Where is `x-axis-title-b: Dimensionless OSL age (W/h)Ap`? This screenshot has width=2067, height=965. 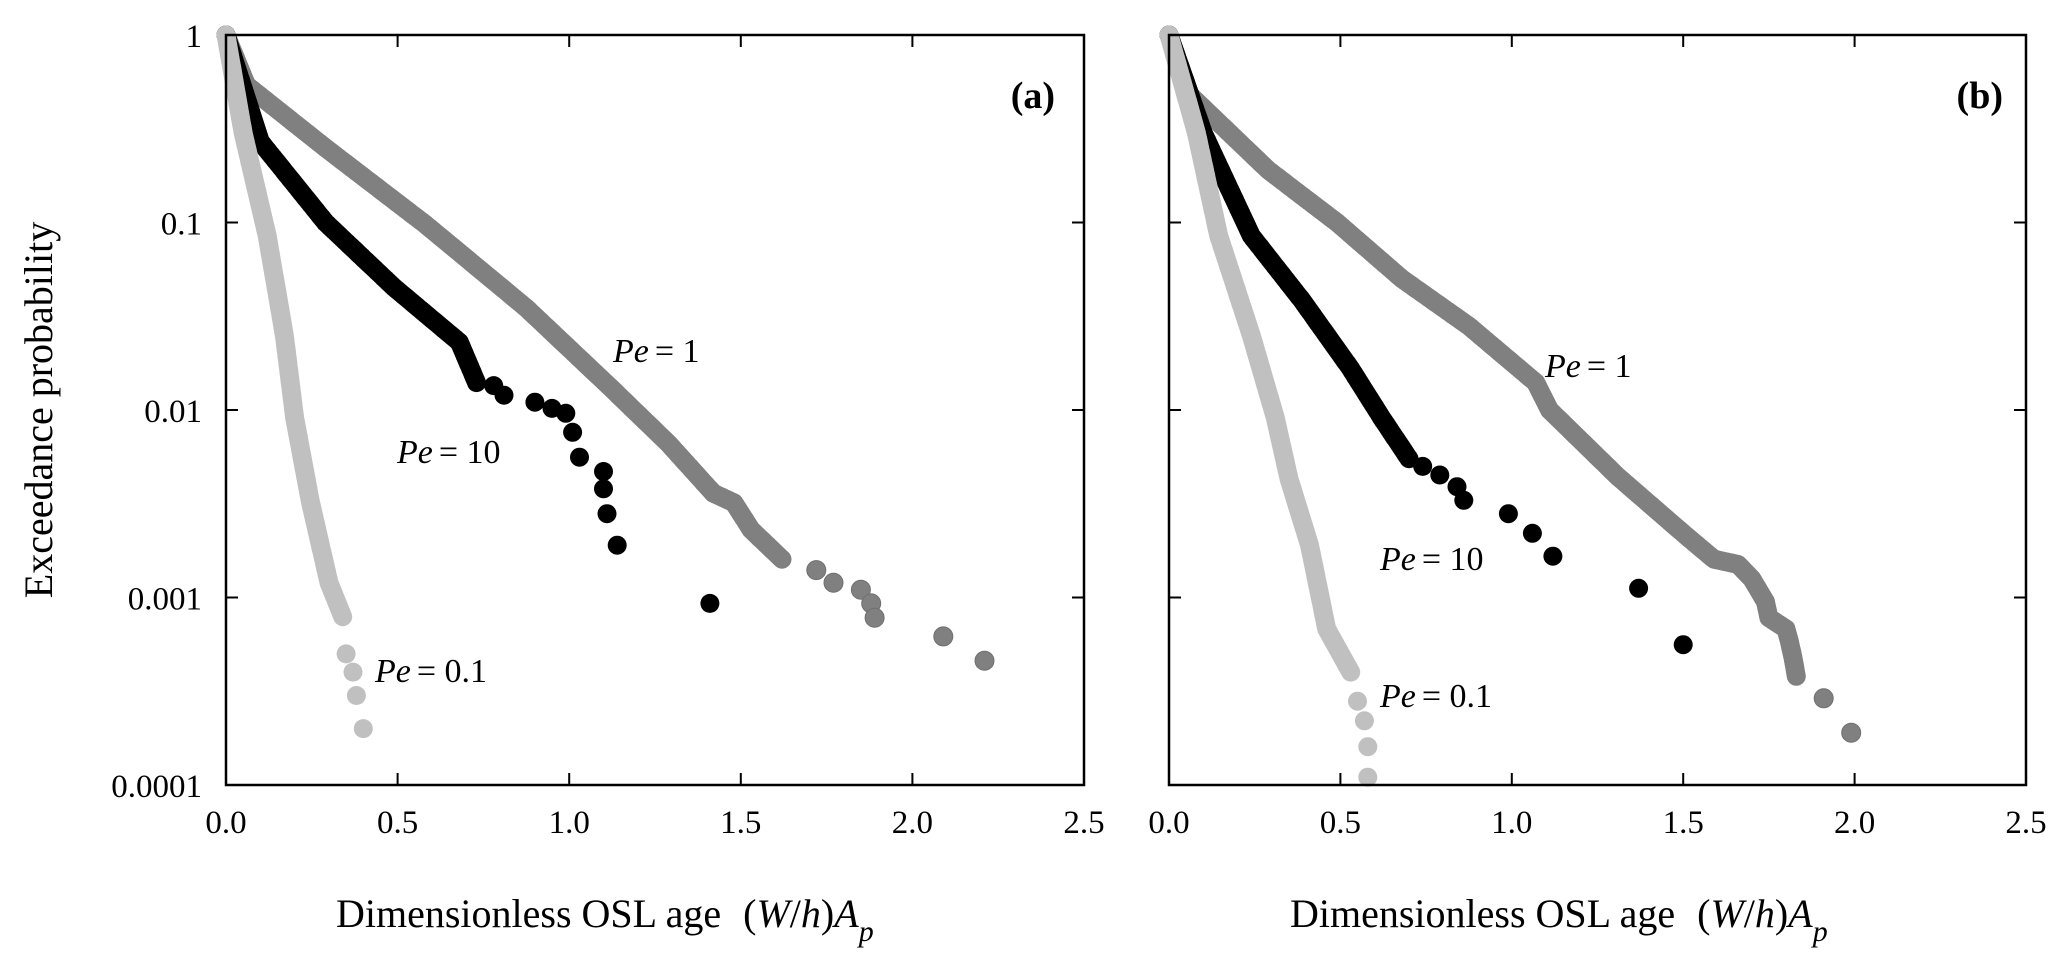
x-axis-title-b: Dimensionless OSL age (W/h)Ap is located at coordinates (1559, 919).